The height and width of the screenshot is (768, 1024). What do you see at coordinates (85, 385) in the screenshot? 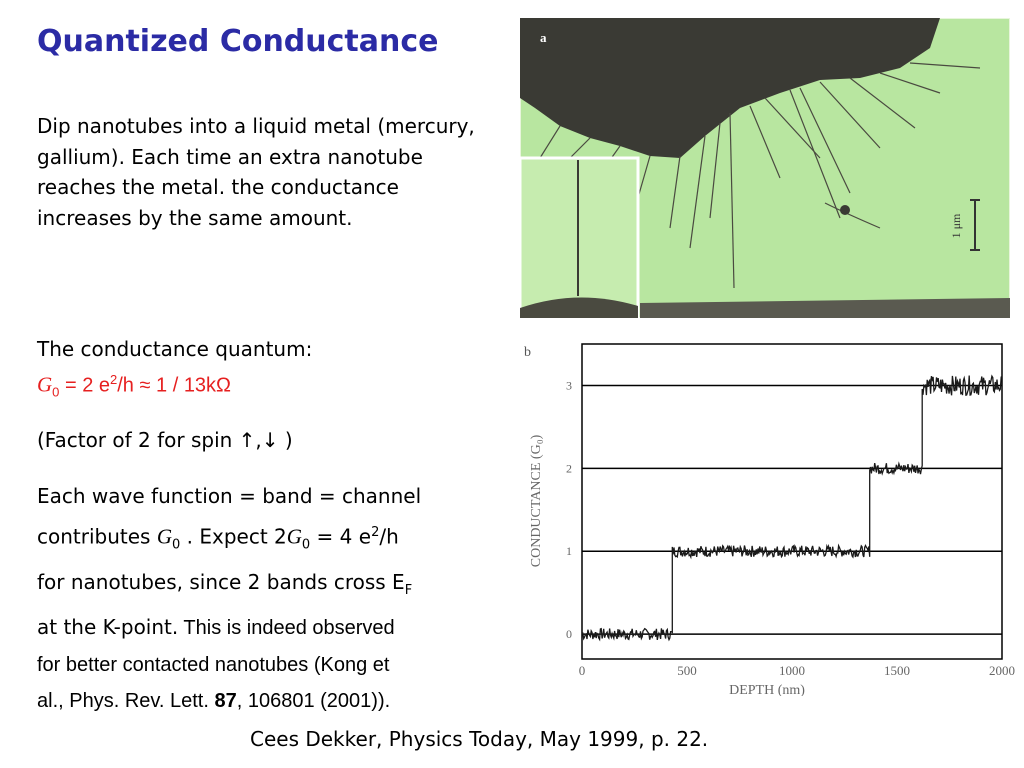
I see `formula-eq: = 2 e` at bounding box center [85, 385].